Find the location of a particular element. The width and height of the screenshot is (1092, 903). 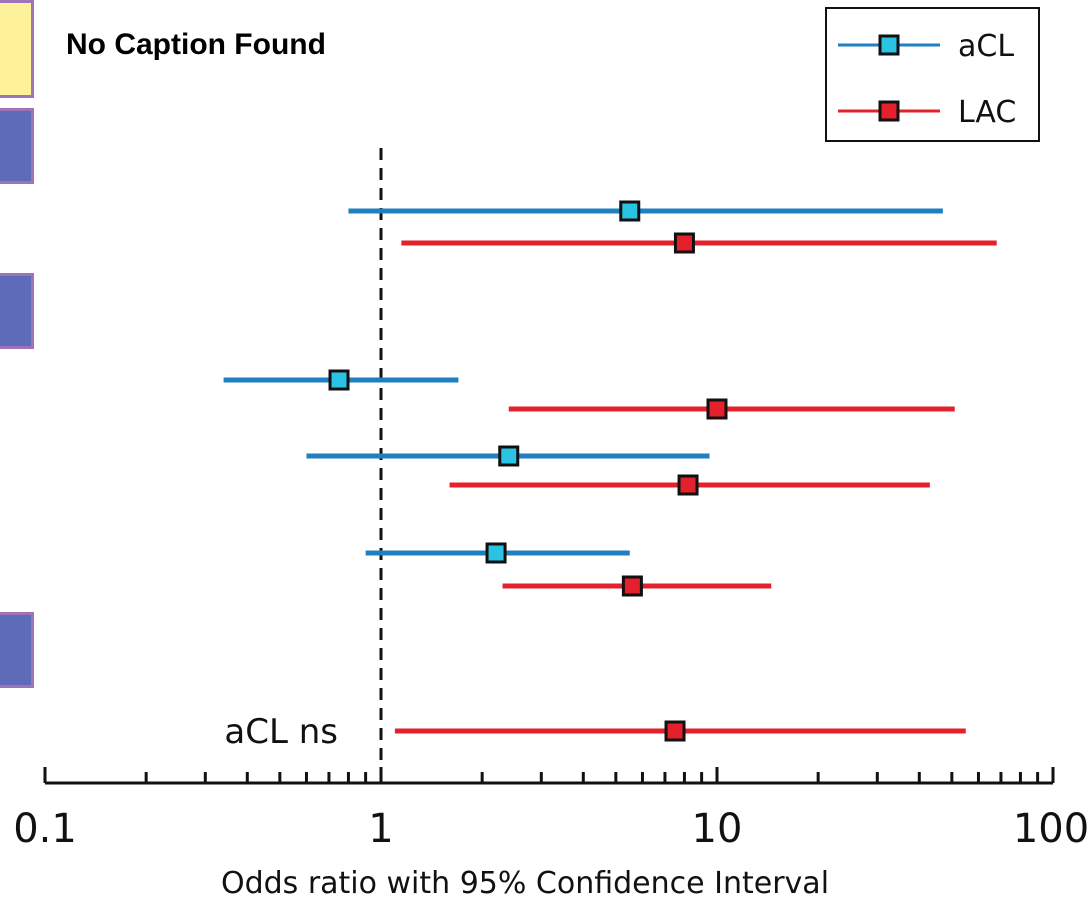

legend-label-lac: LAC is located at coordinates (987, 112).